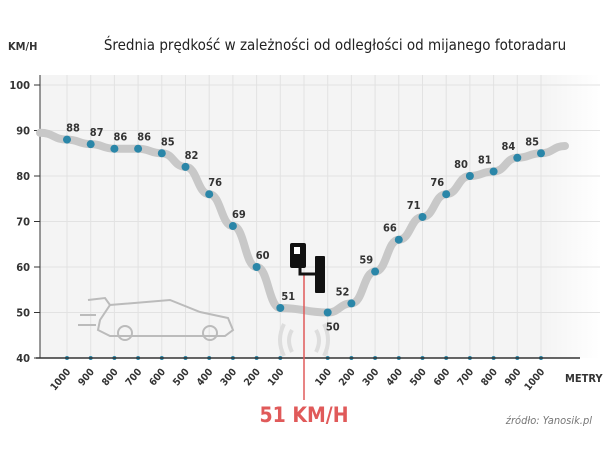 The height and width of the screenshot is (458, 610). Describe the element at coordinates (192, 155) in the screenshot. I see `data-label: 82` at that location.